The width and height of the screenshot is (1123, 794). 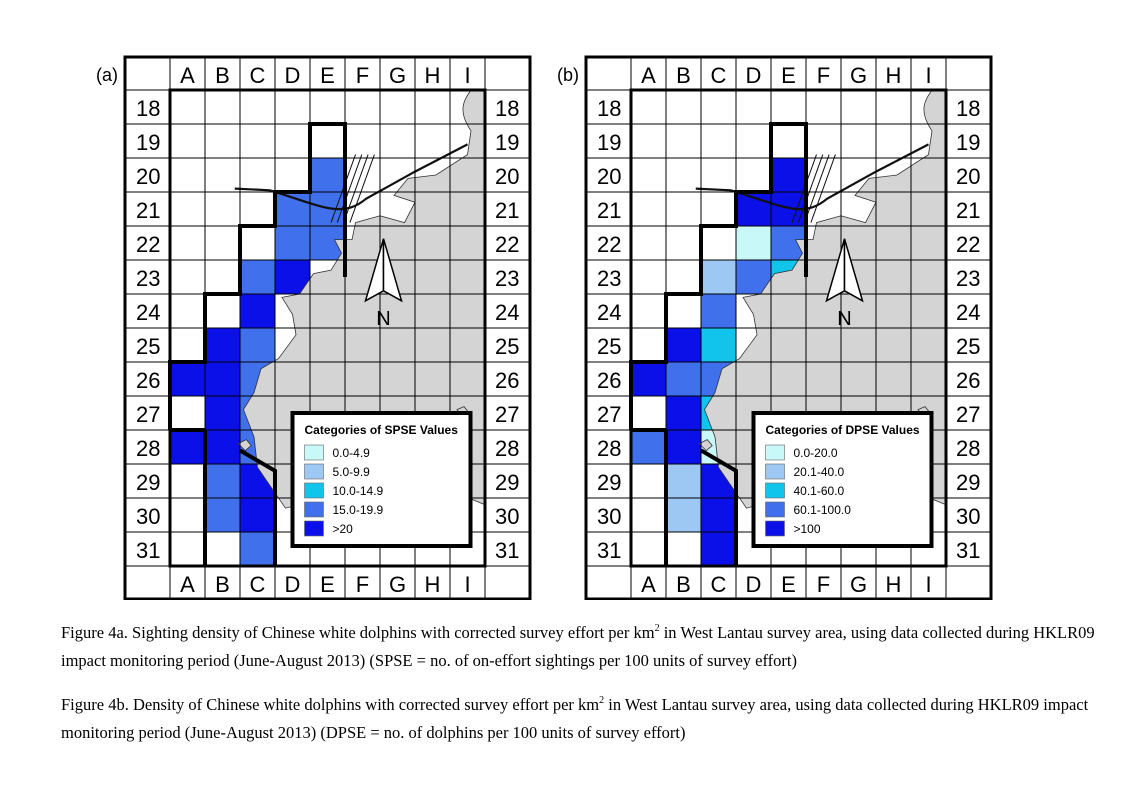 I want to click on survey-area-boundary, so click(x=257, y=344).